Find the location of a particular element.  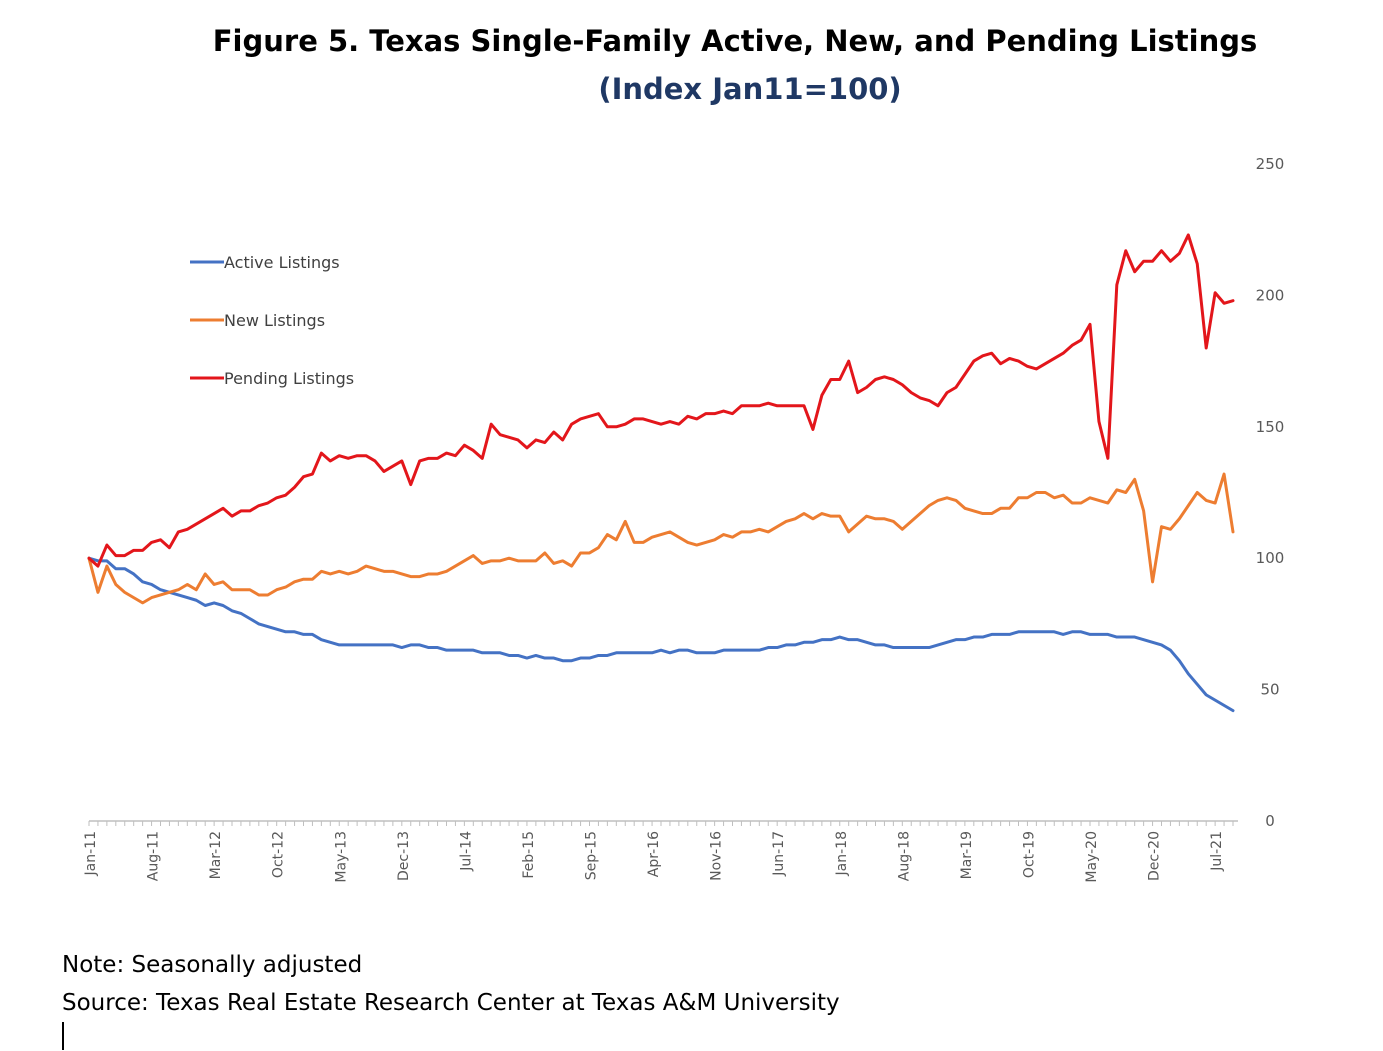

x-tick-label: Mar-19 is located at coordinates (967, 855).